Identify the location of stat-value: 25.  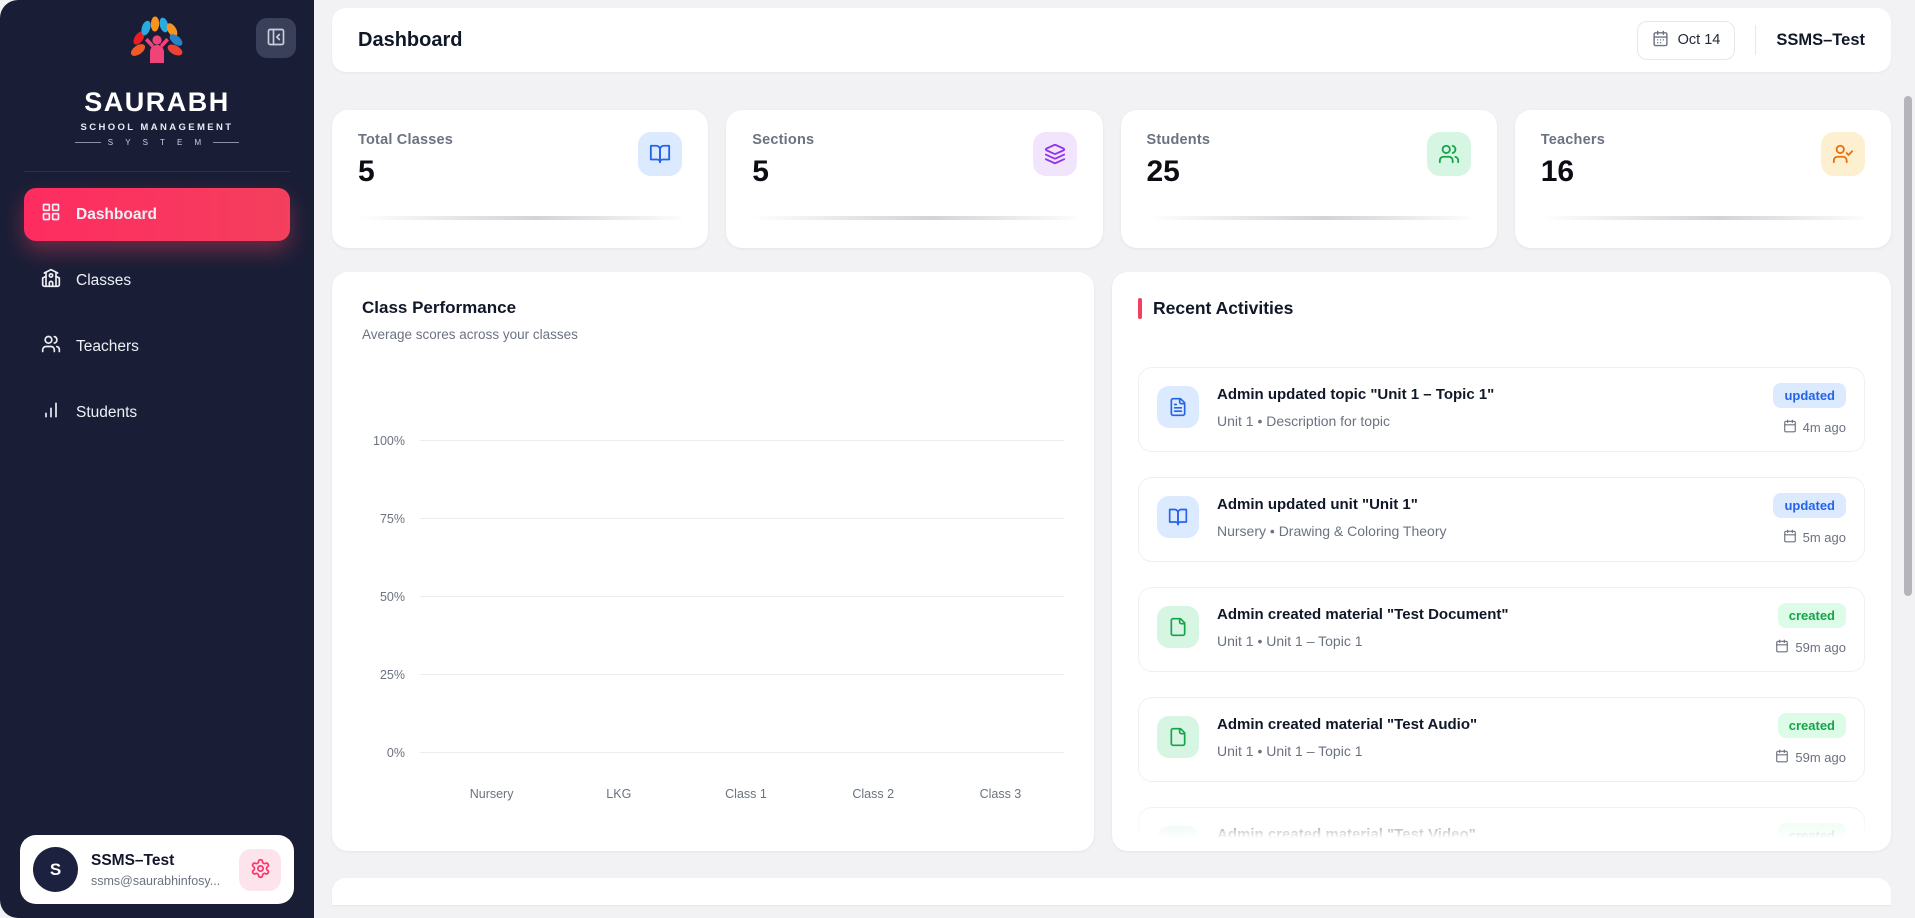
(1163, 171).